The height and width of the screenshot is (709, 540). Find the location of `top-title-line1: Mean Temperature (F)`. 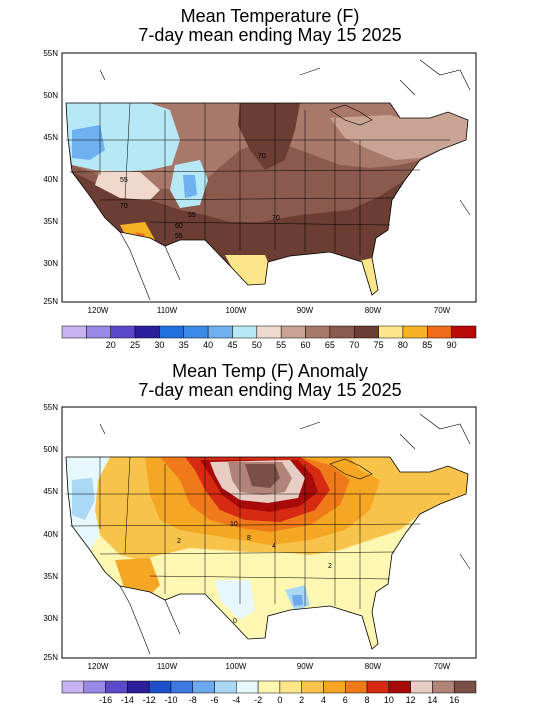

top-title-line1: Mean Temperature (F) is located at coordinates (270, 16).